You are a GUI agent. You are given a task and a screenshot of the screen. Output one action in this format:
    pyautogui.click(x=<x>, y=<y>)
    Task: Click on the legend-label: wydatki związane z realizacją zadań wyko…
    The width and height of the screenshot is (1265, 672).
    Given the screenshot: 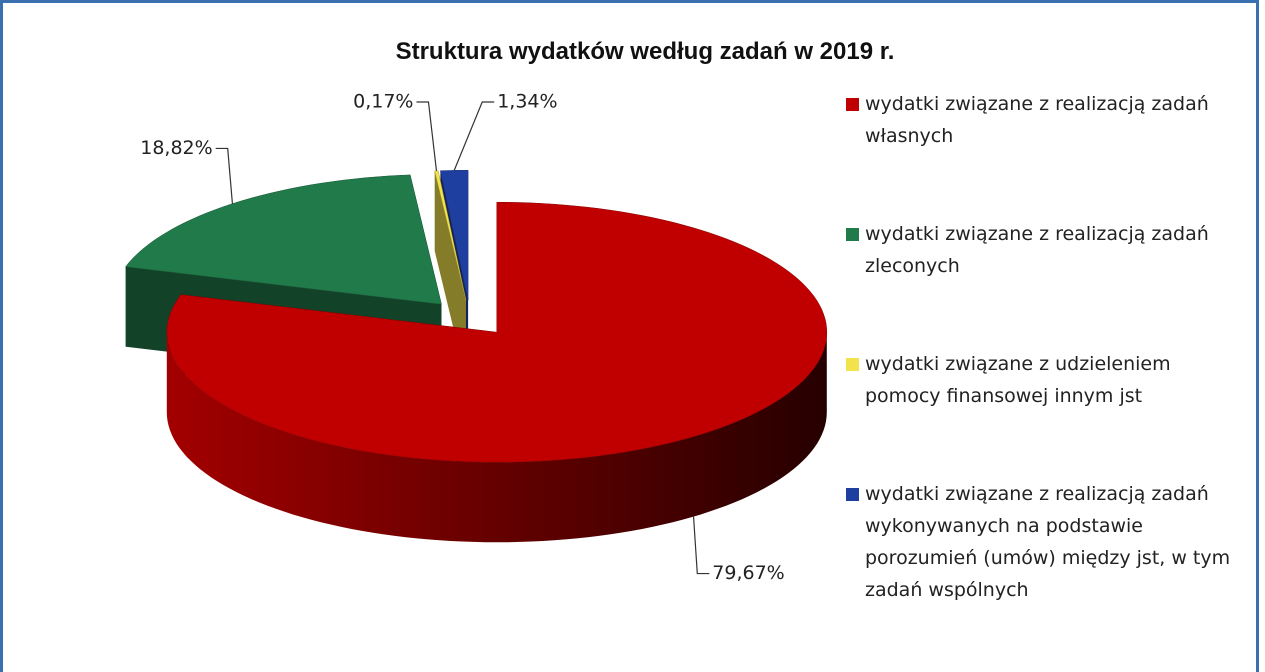 What is the action you would take?
    pyautogui.click(x=1048, y=542)
    